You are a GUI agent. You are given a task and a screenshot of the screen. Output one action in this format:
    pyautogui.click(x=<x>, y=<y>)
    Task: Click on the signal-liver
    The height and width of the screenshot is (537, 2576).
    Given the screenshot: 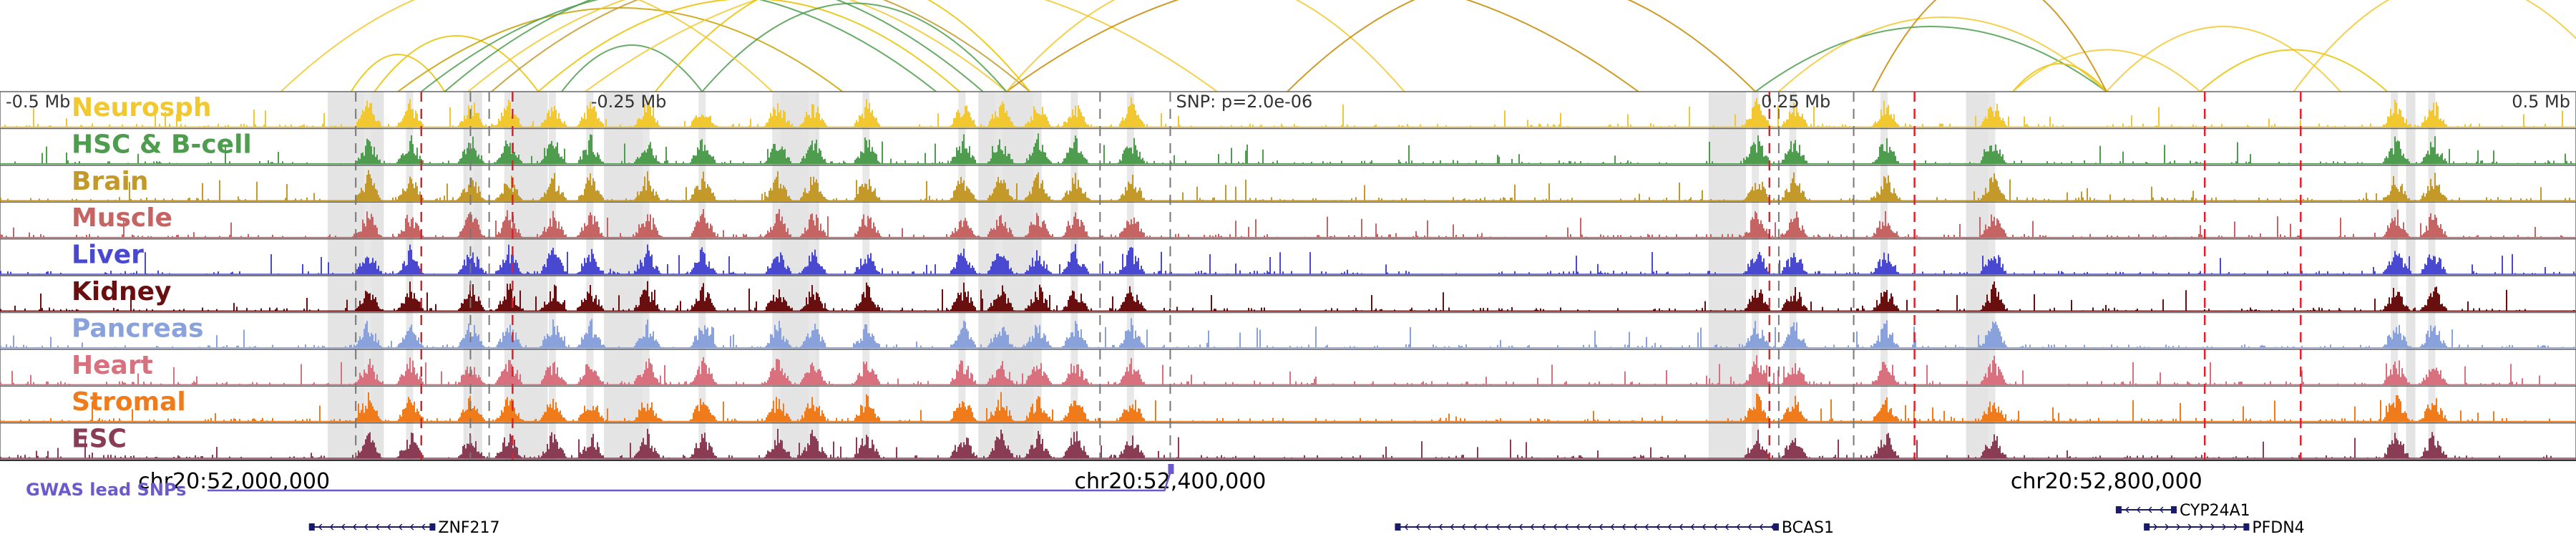 What is the action you would take?
    pyautogui.click(x=1288, y=258)
    